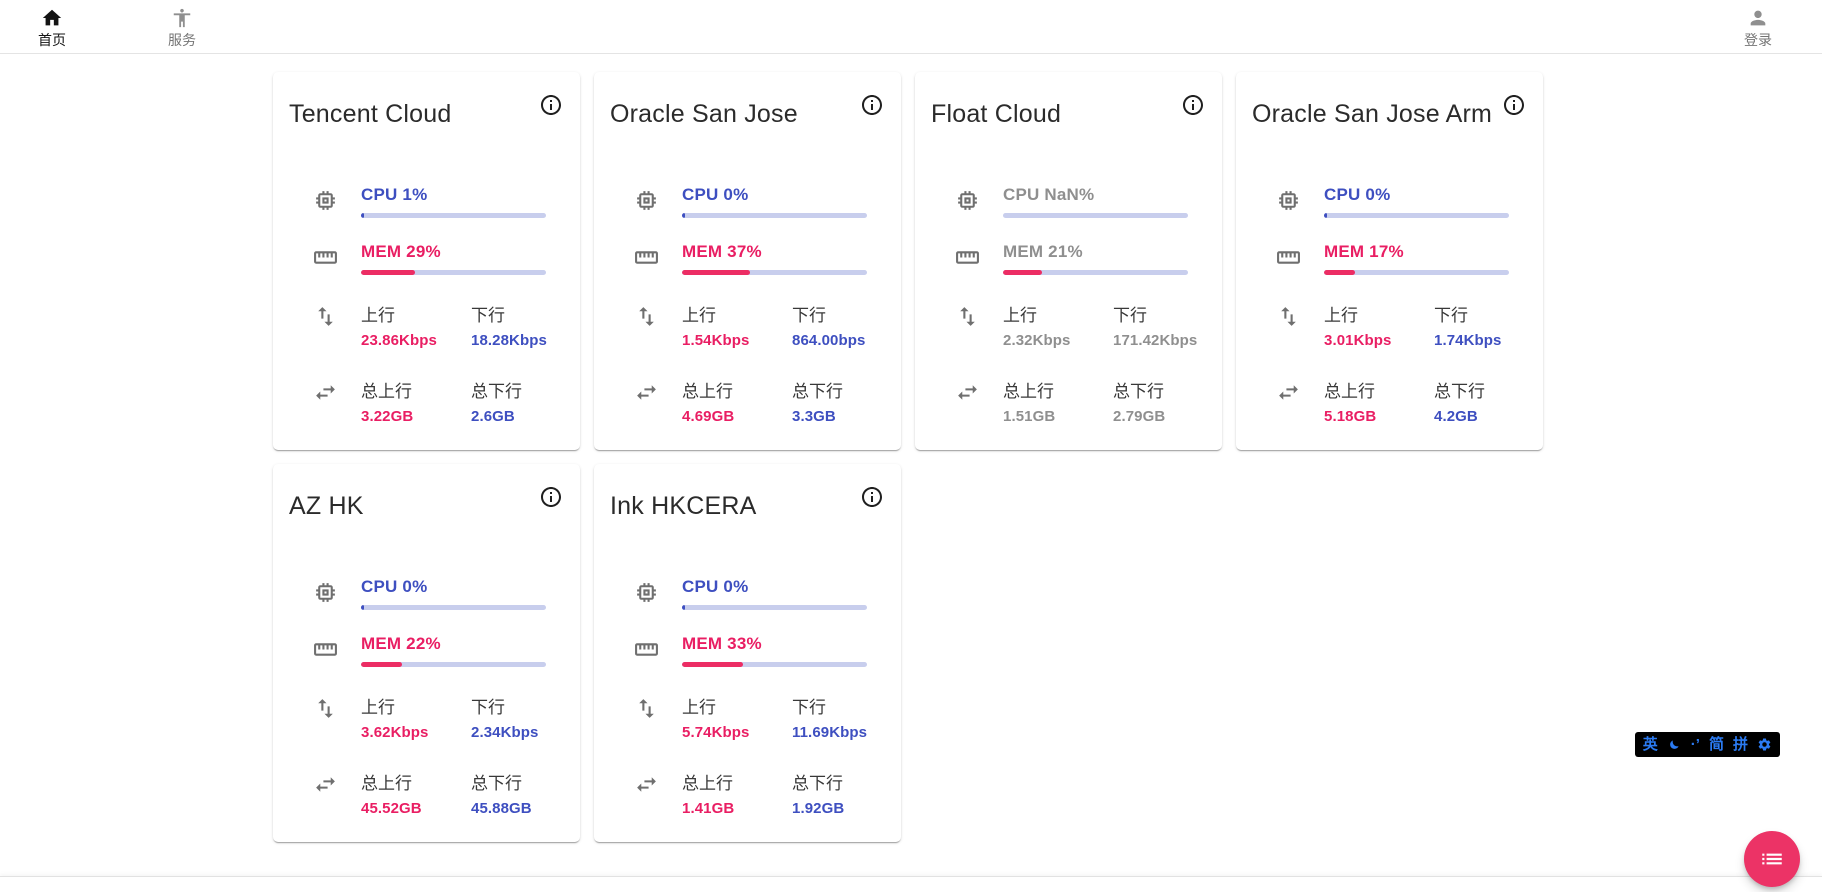 The width and height of the screenshot is (1822, 892). I want to click on mem-row: MEM 21%, so click(1064, 258).